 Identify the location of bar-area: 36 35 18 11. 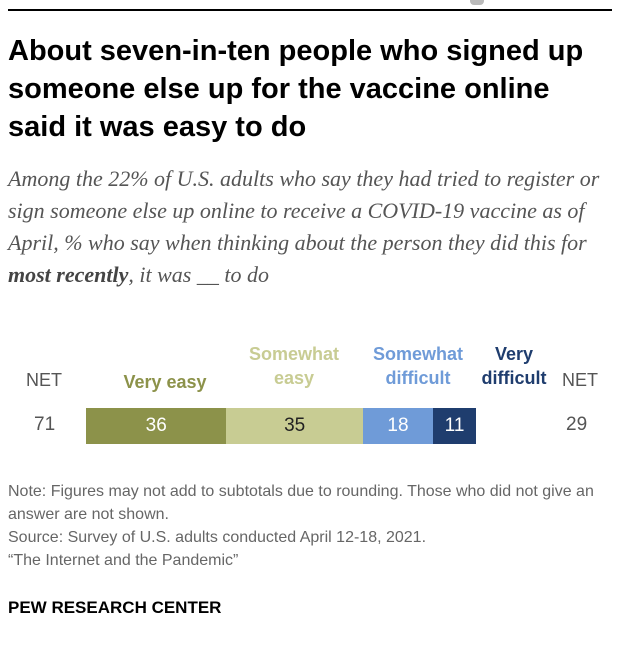
(303, 426).